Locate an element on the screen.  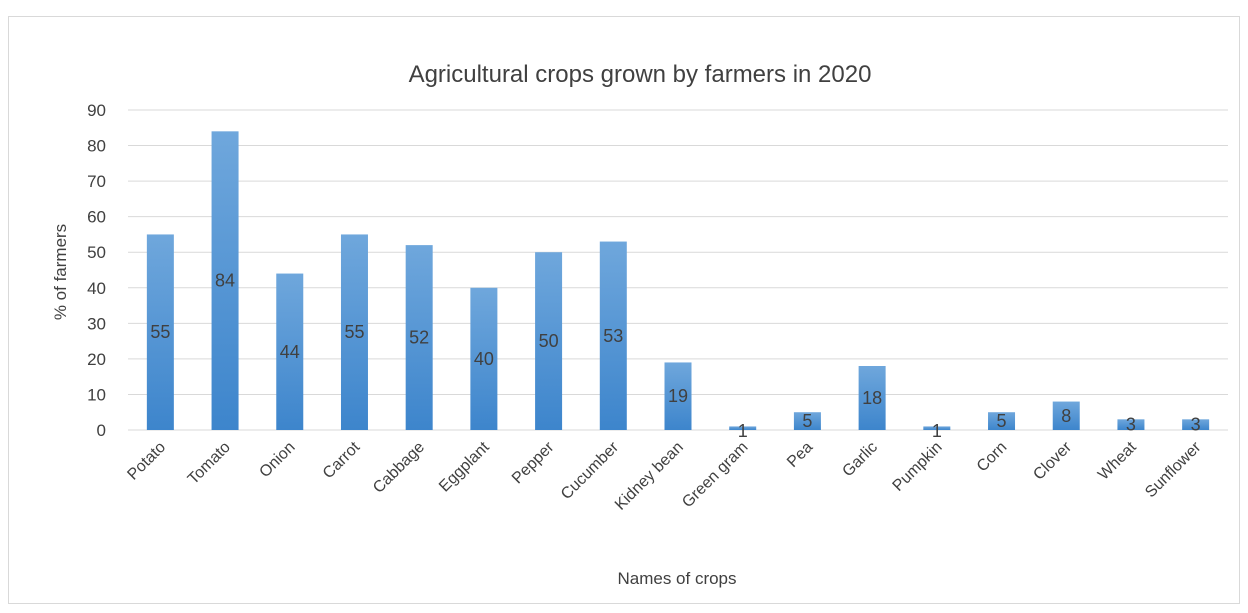
y-tick-label: 50 is located at coordinates (96, 252).